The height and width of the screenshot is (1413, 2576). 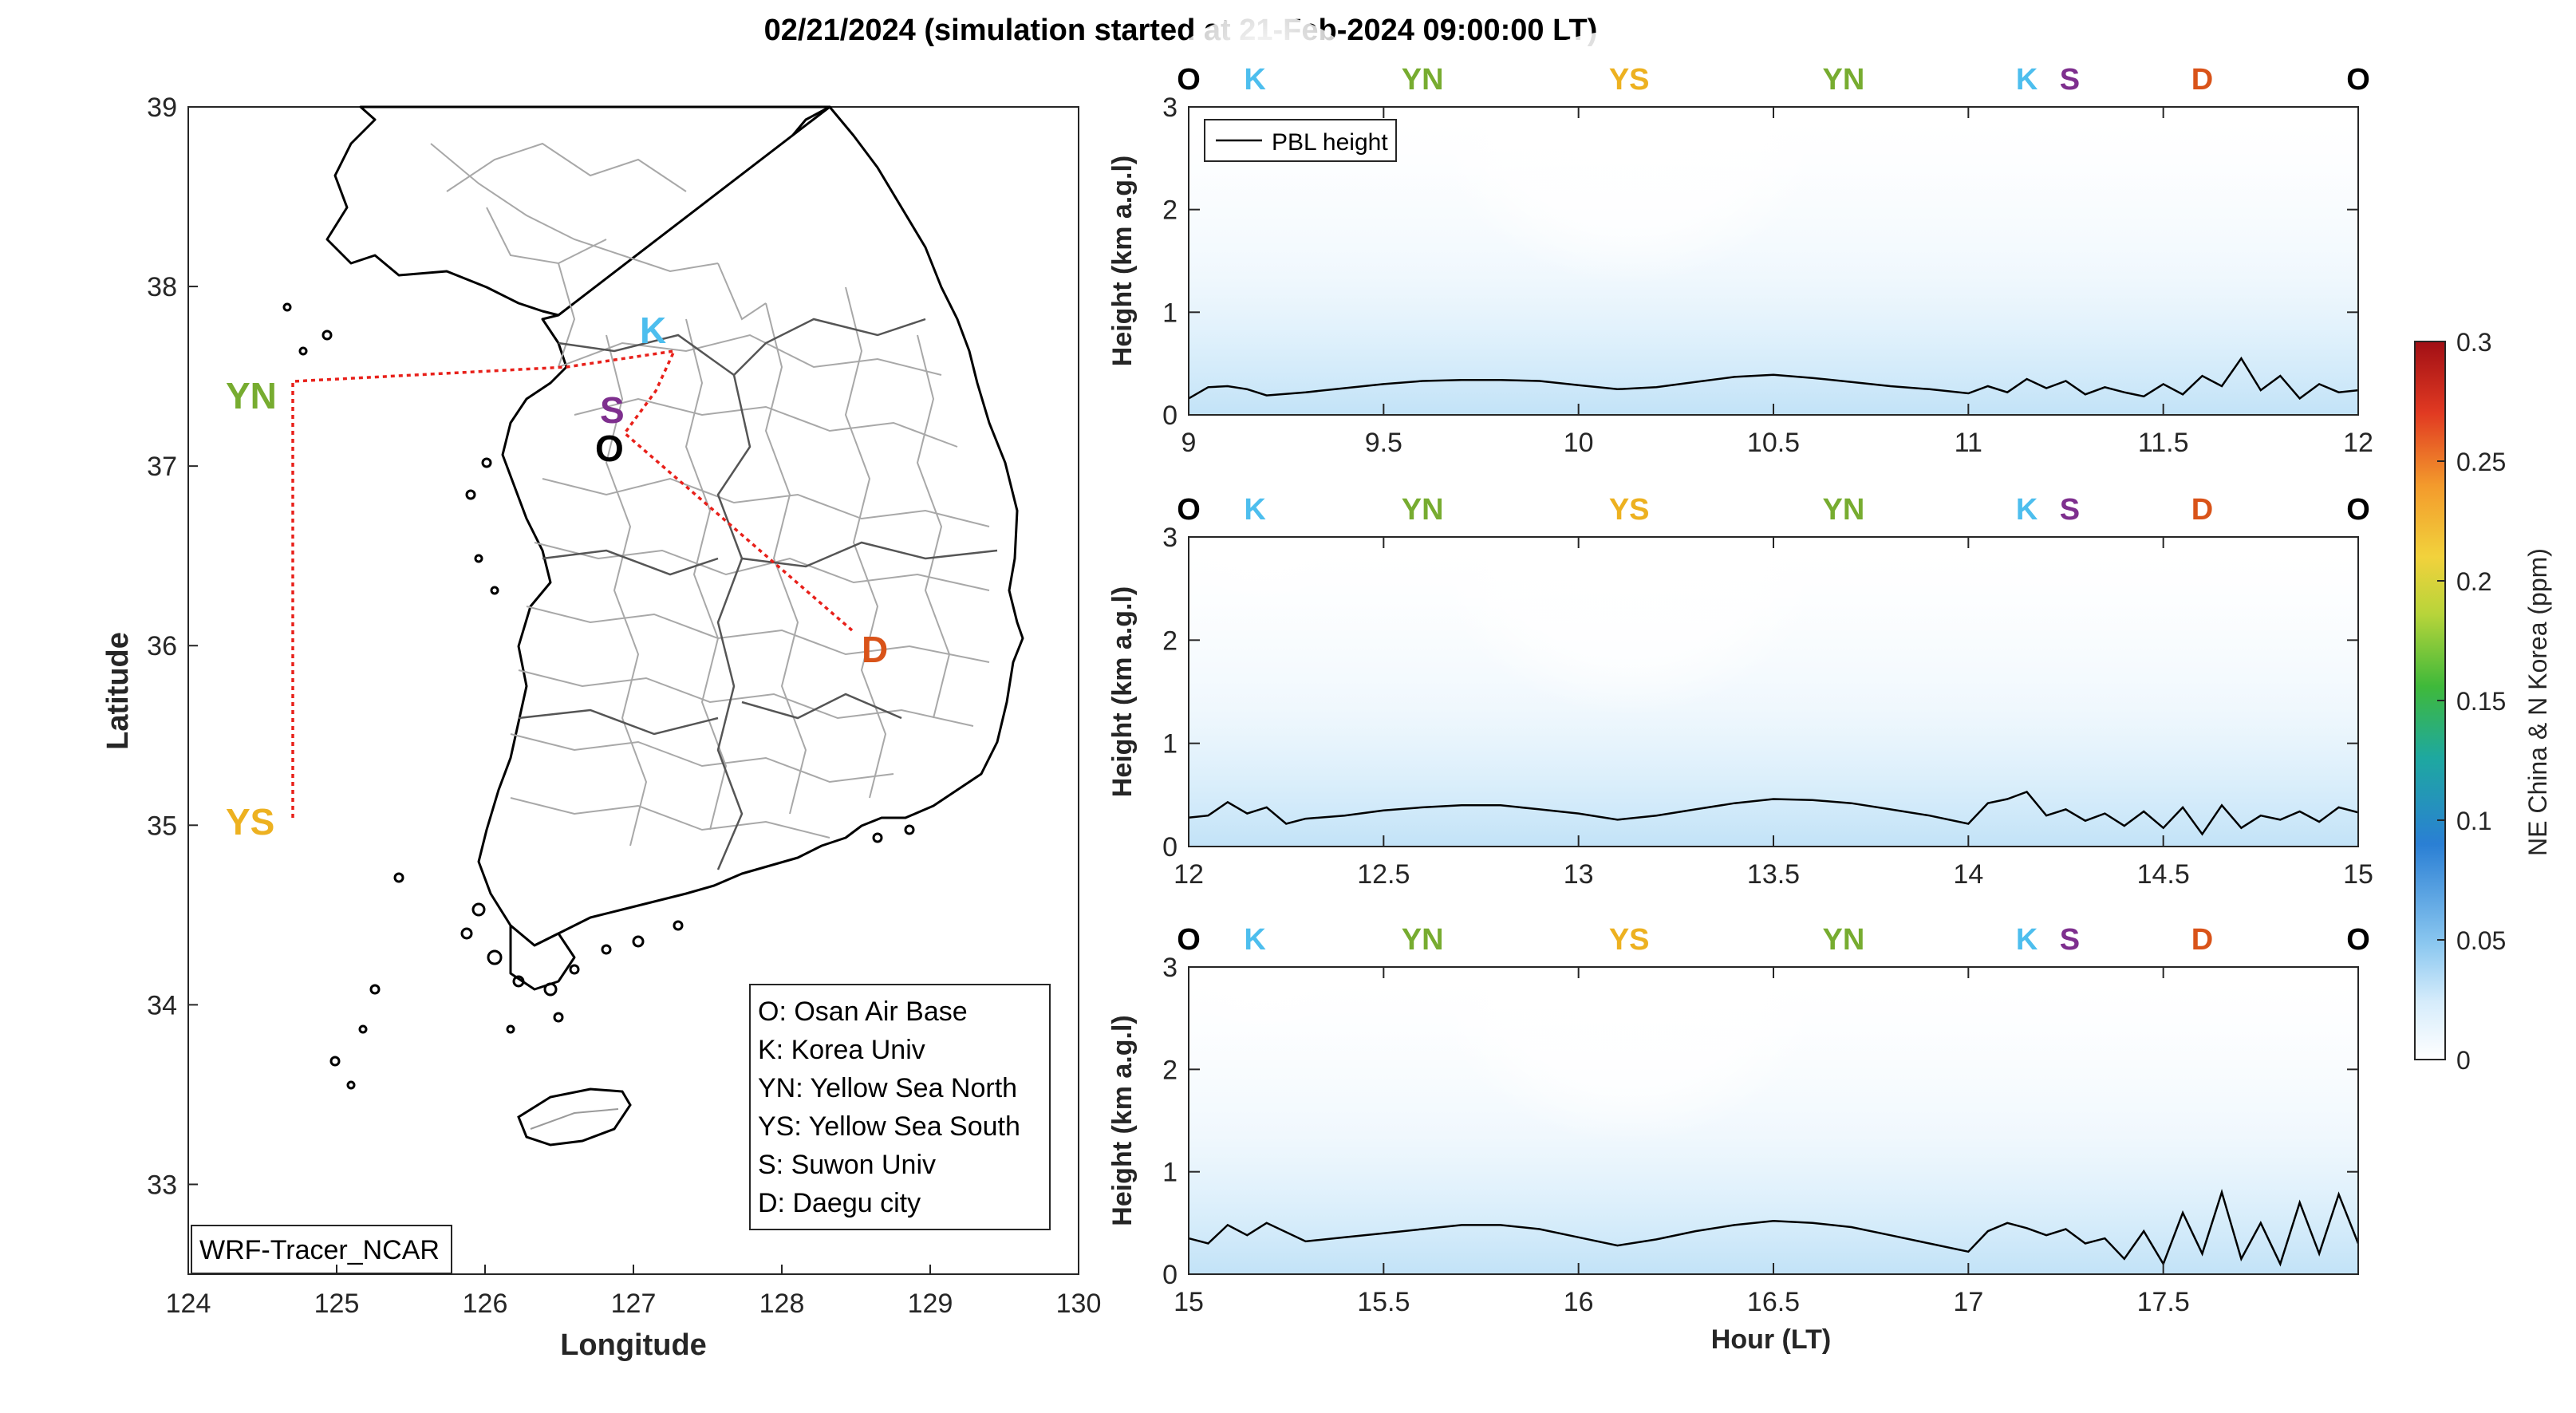 What do you see at coordinates (2481, 462) in the screenshot?
I see `colorbar-tick-label: 0.25` at bounding box center [2481, 462].